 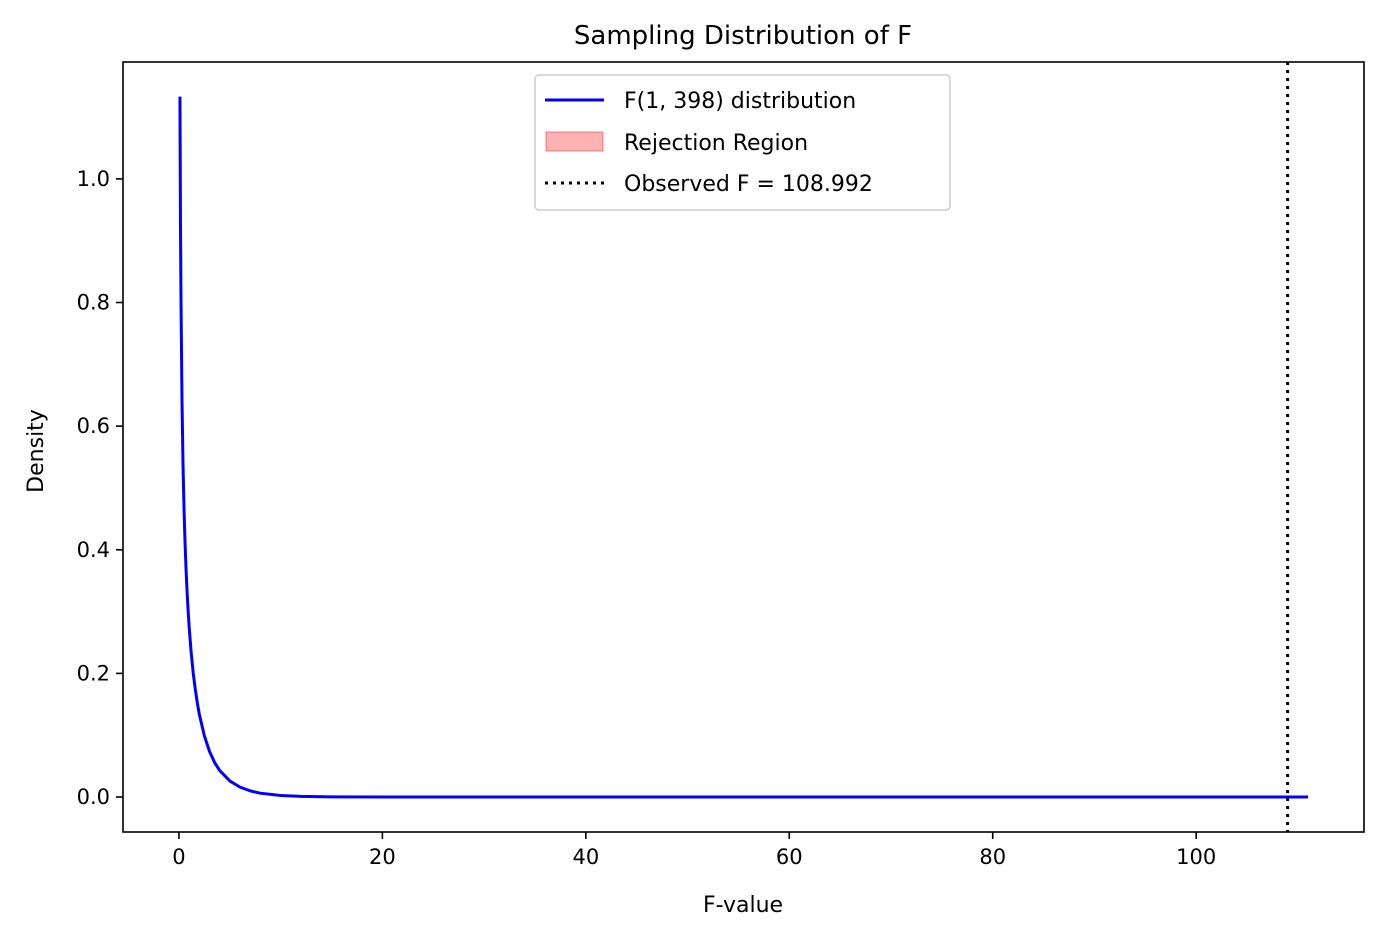 What do you see at coordinates (748, 184) in the screenshot?
I see `legend-label-observed: Observed F = 108.992` at bounding box center [748, 184].